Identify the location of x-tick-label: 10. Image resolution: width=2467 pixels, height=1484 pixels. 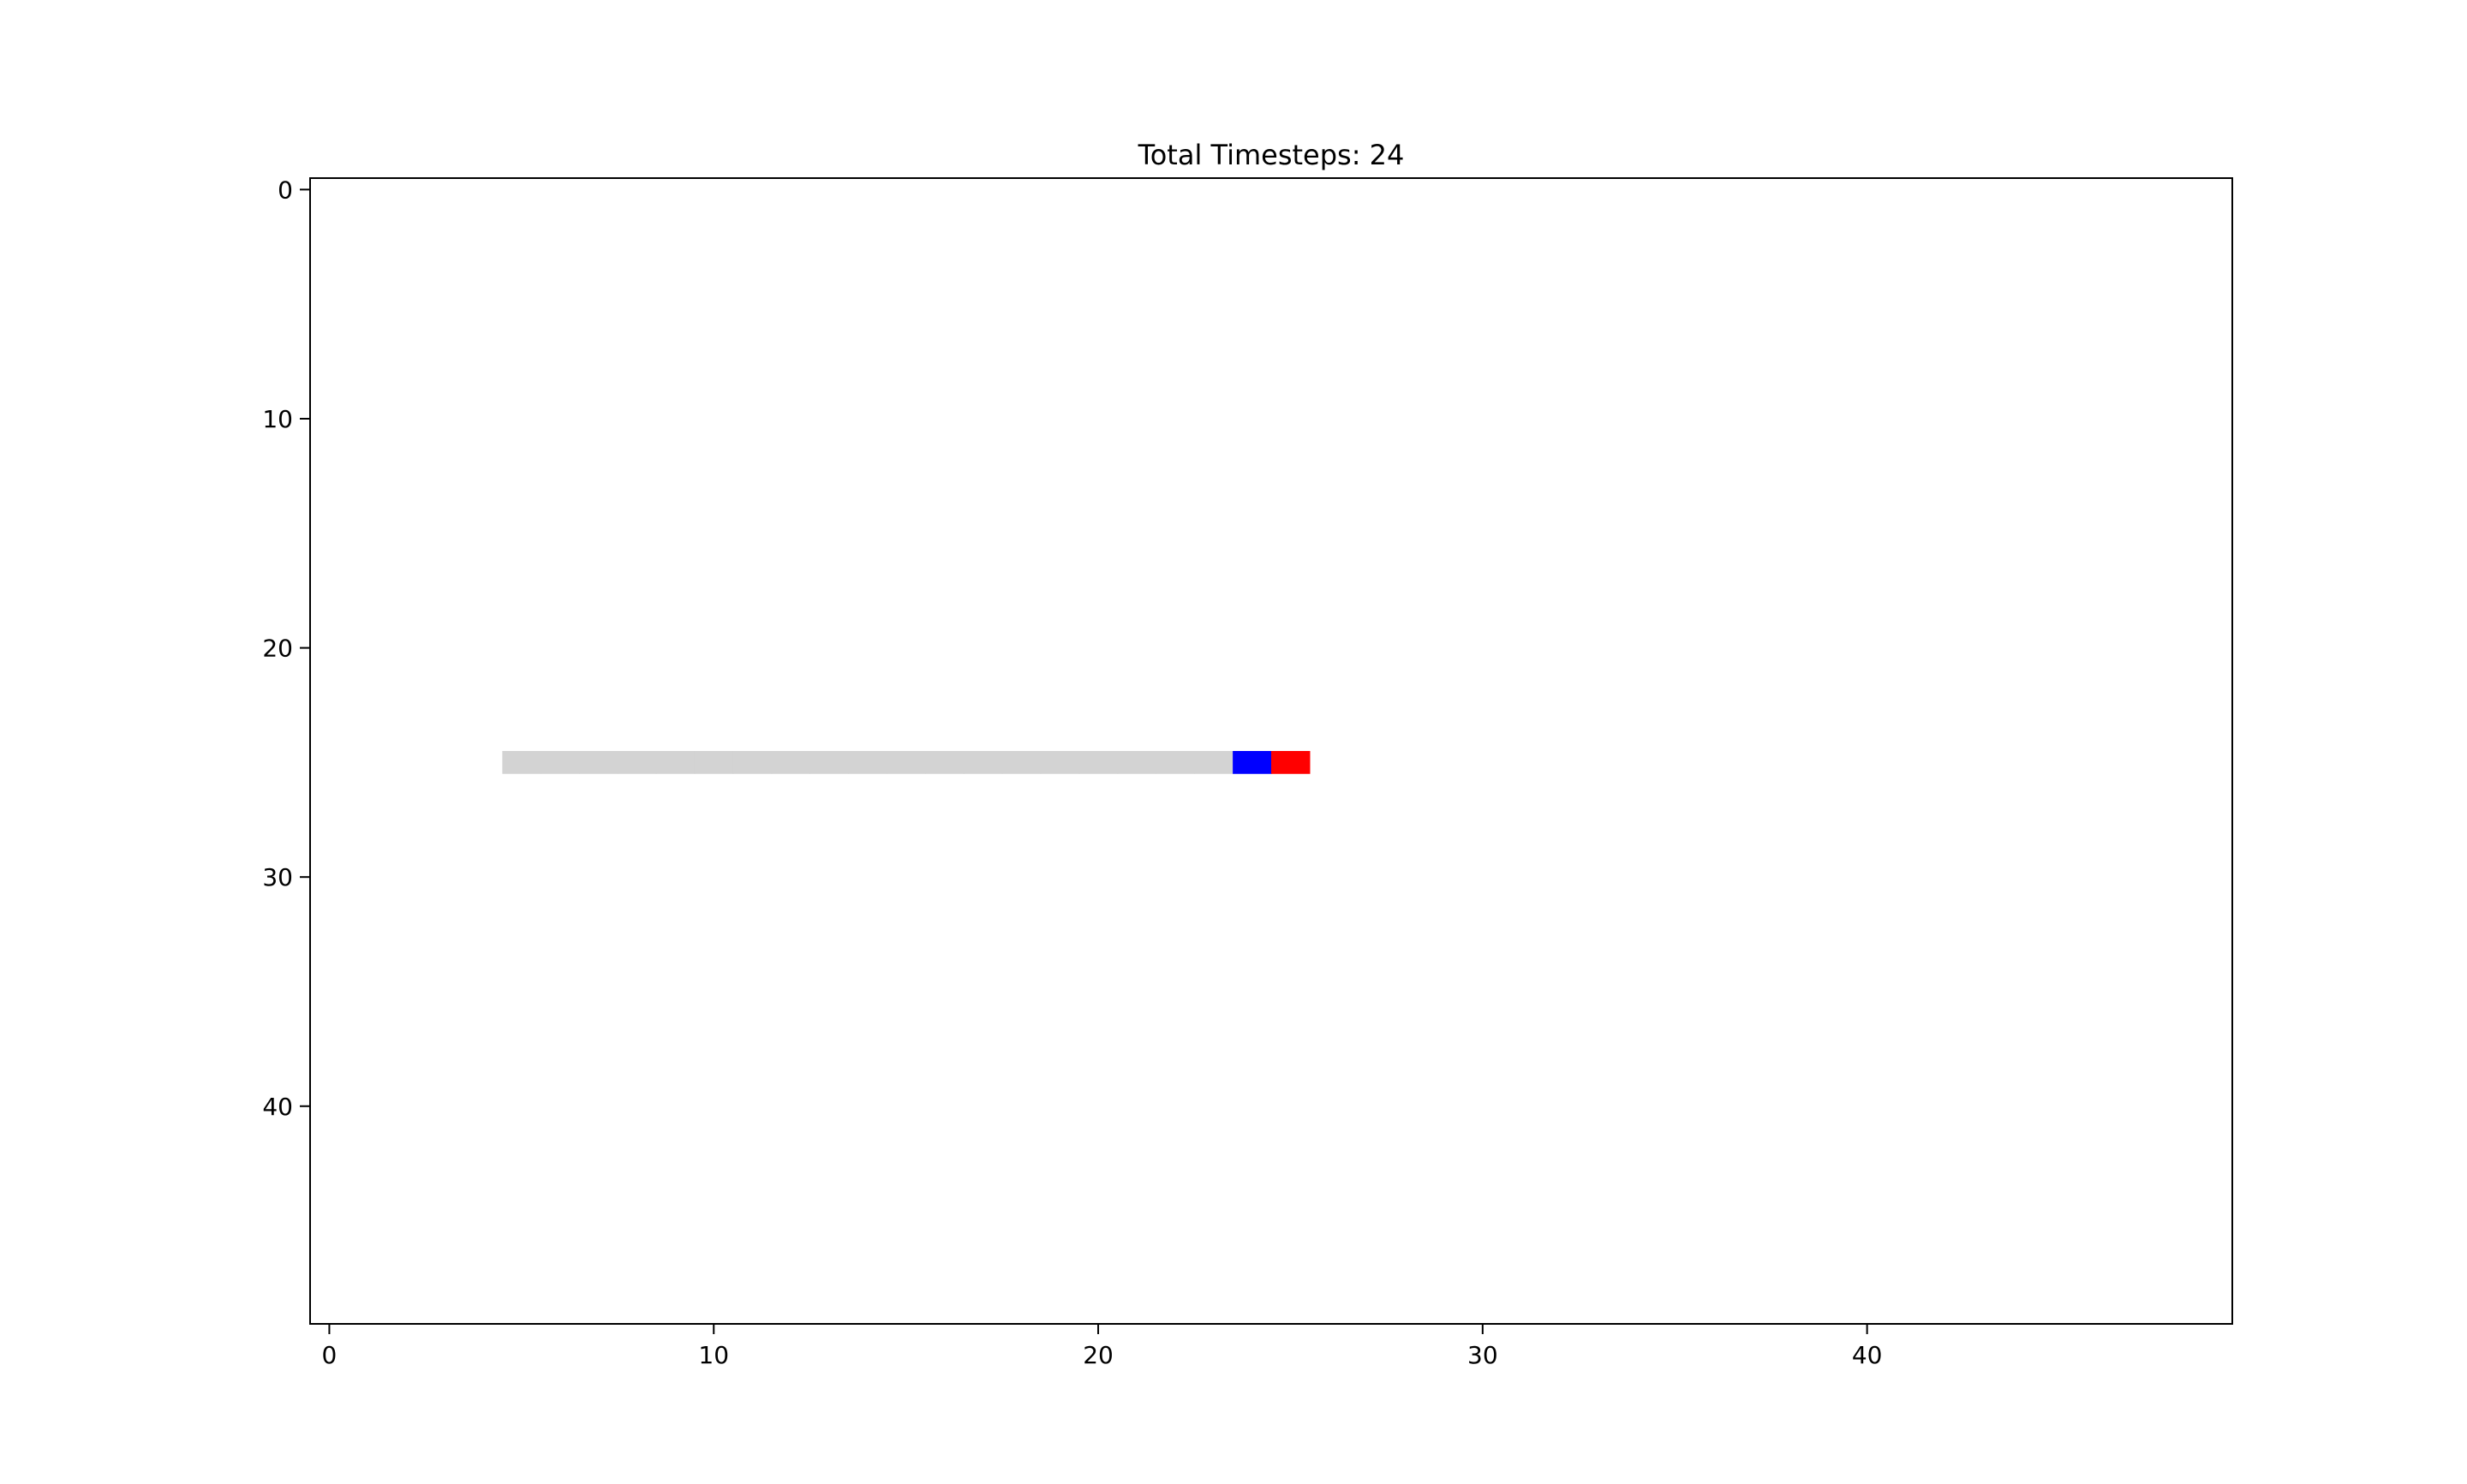
(713, 1355).